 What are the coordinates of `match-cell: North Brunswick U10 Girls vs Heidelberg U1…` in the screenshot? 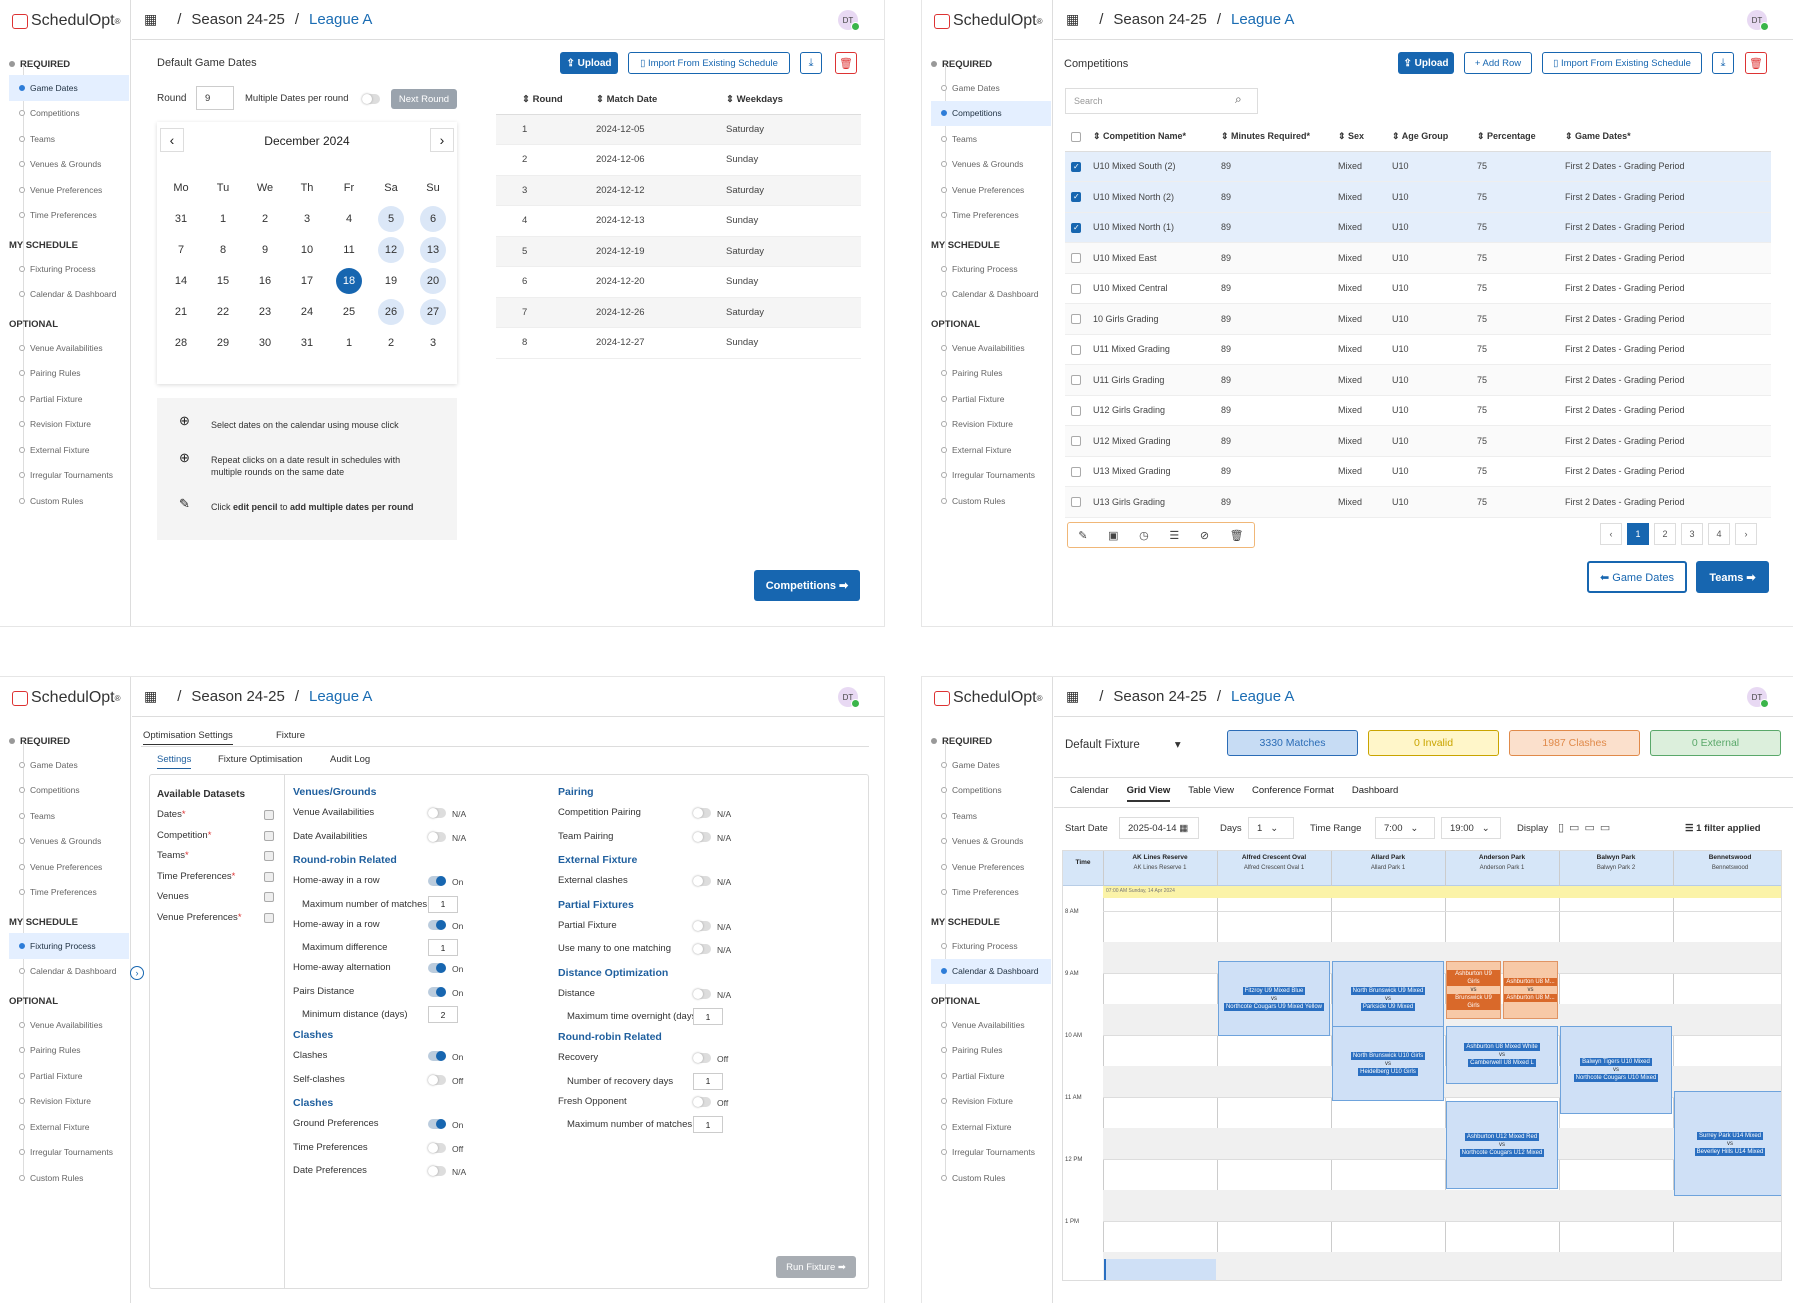 It's located at (1388, 1063).